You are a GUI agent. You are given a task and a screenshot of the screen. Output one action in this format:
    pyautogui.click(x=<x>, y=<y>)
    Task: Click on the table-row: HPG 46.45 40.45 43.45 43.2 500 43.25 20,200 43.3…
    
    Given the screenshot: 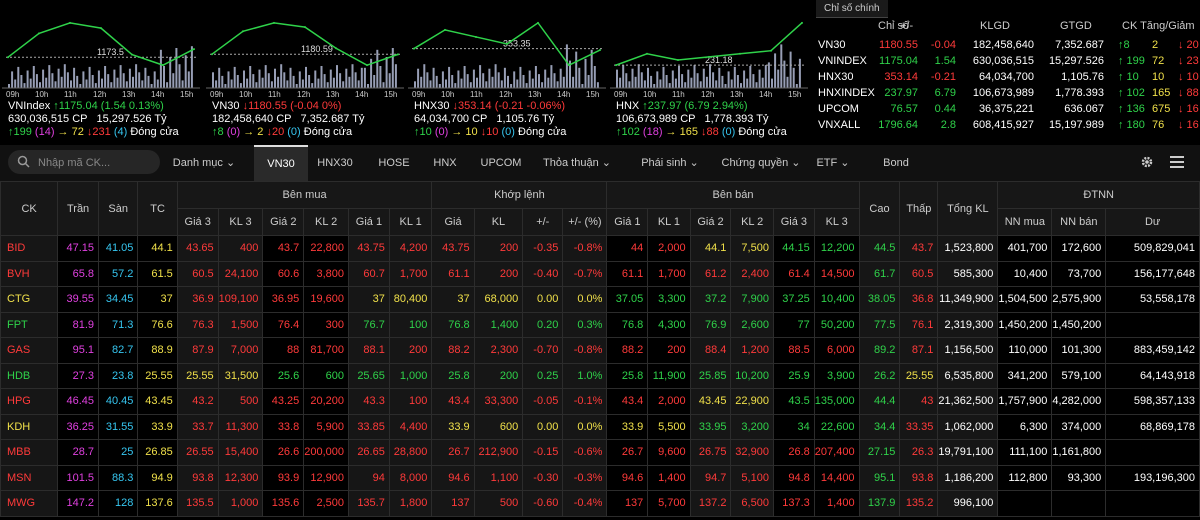 What is the action you would take?
    pyautogui.click(x=600, y=401)
    